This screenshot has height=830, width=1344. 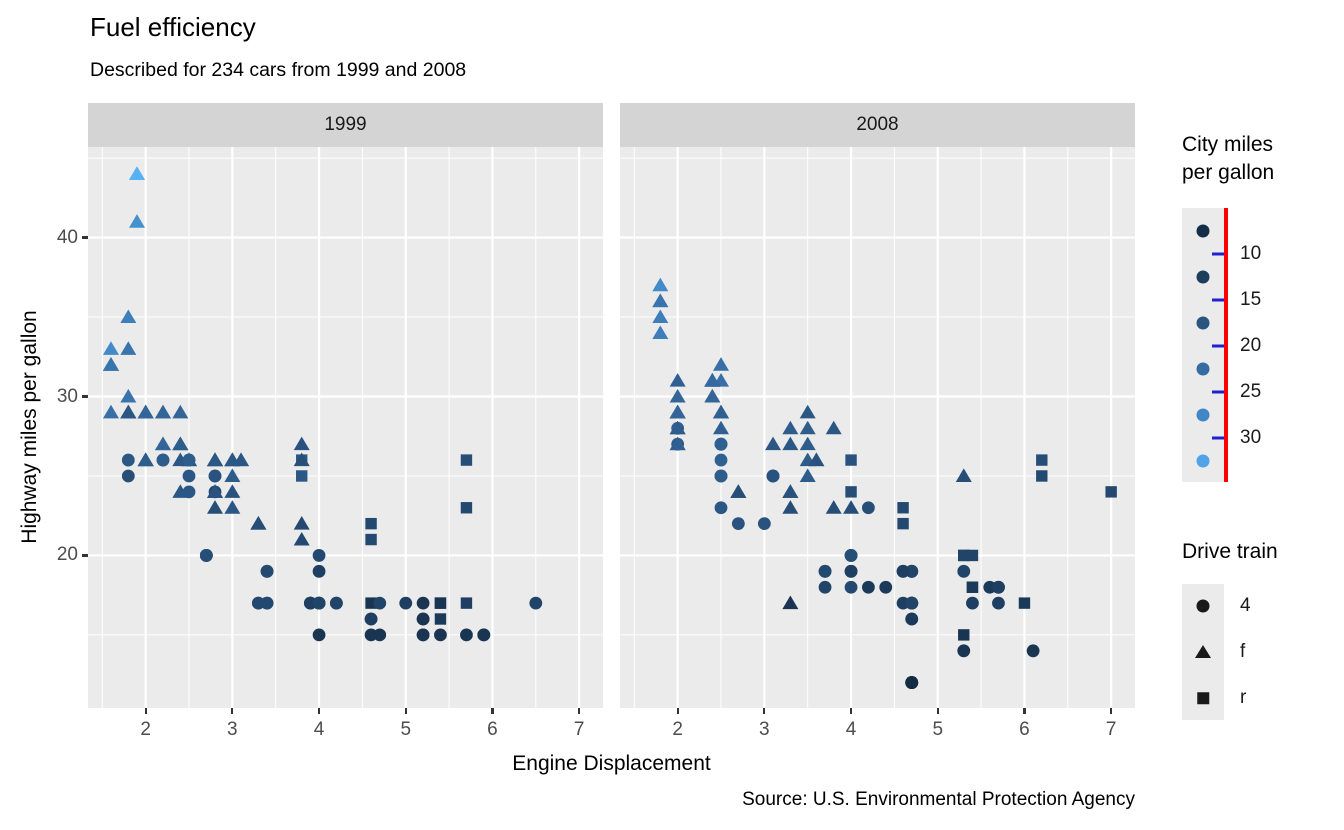 What do you see at coordinates (1228, 158) in the screenshot?
I see `color-legend-title: City miles per gallon` at bounding box center [1228, 158].